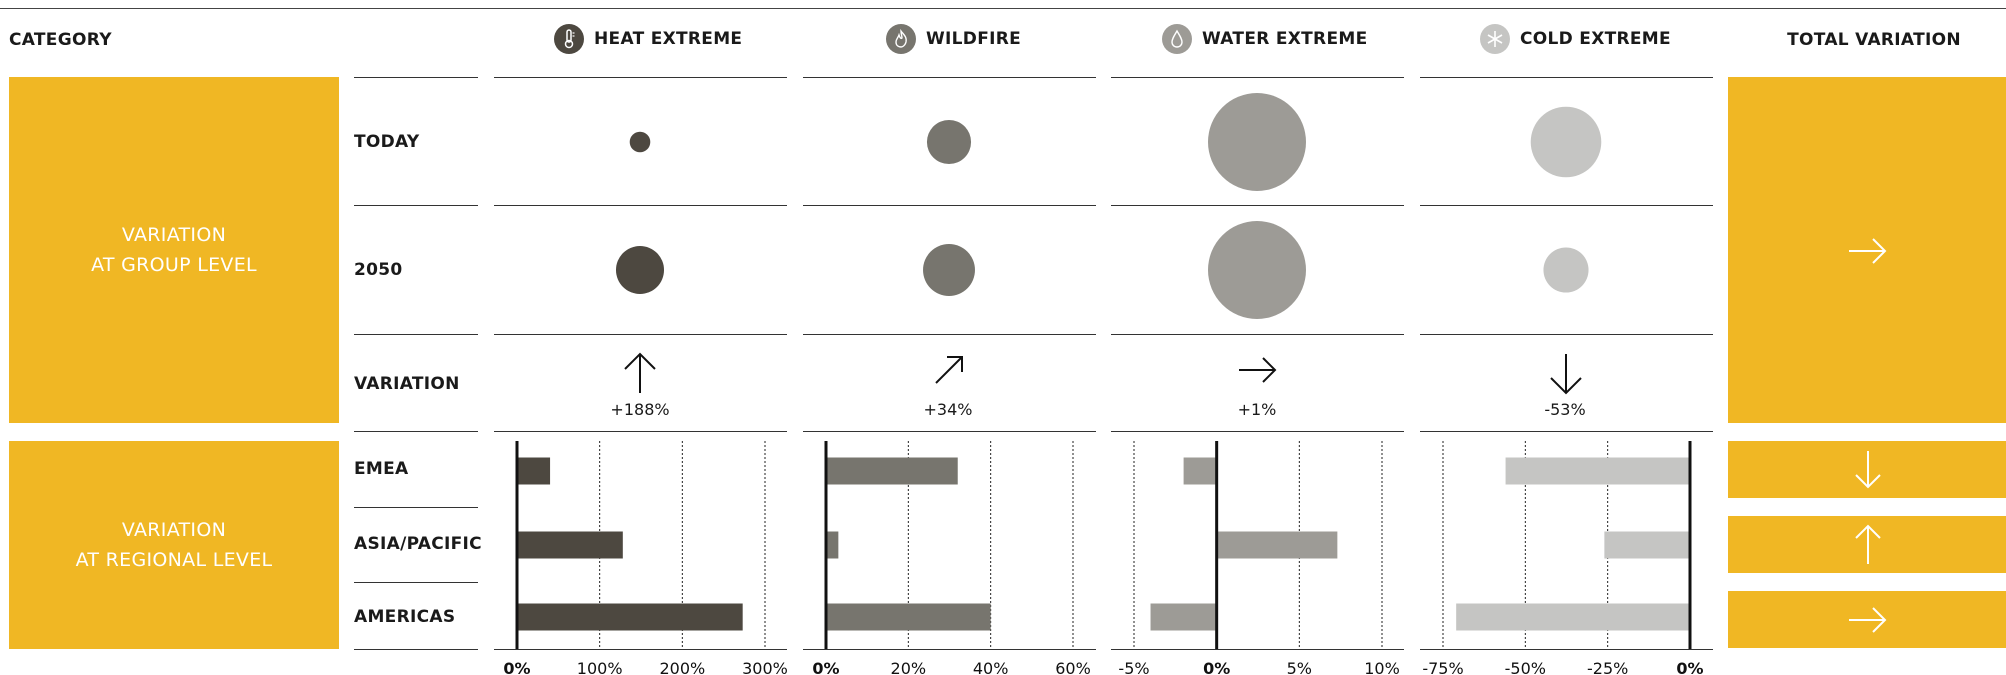 Image resolution: width=2006 pixels, height=675 pixels. What do you see at coordinates (1607, 667) in the screenshot?
I see `tick-label-cold: -25%` at bounding box center [1607, 667].